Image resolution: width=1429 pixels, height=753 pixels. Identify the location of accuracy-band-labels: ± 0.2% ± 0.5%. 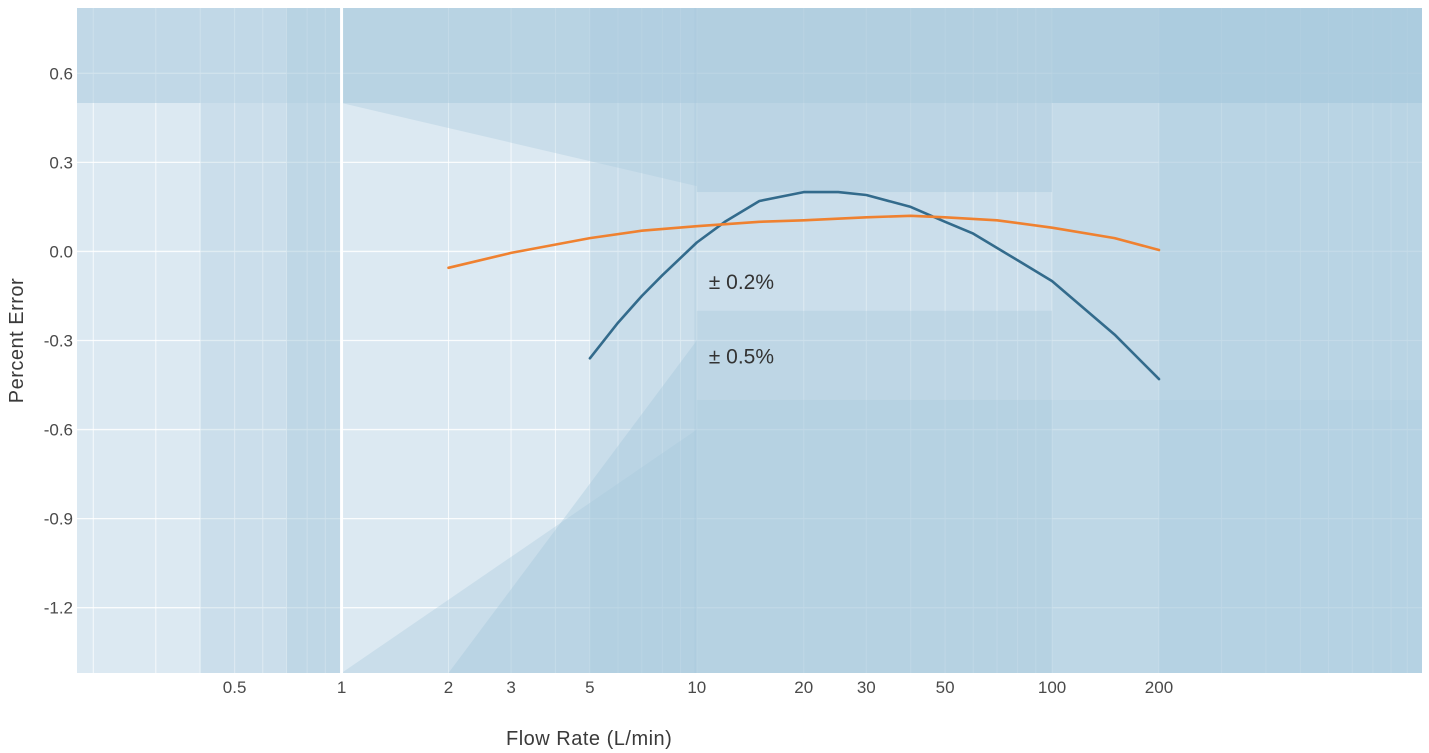
(741, 319).